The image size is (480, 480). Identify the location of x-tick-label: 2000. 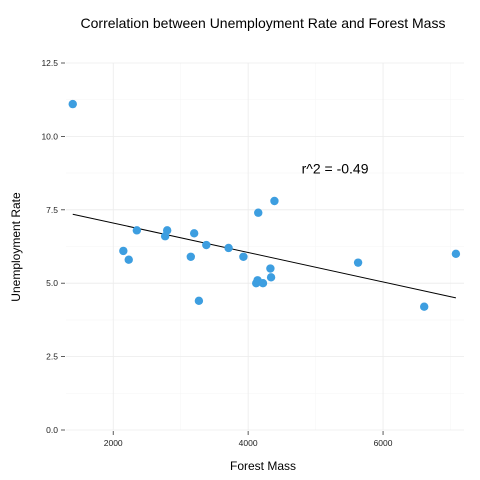
(113, 443).